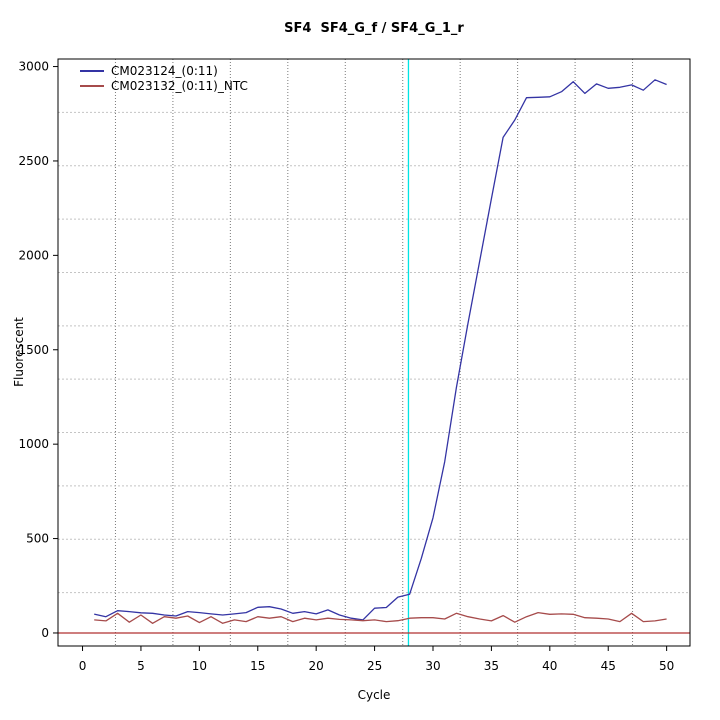 This screenshot has width=720, height=720. What do you see at coordinates (374, 28) in the screenshot?
I see `chart-title: SF4 SF4_G_f / SF4_G_1_r` at bounding box center [374, 28].